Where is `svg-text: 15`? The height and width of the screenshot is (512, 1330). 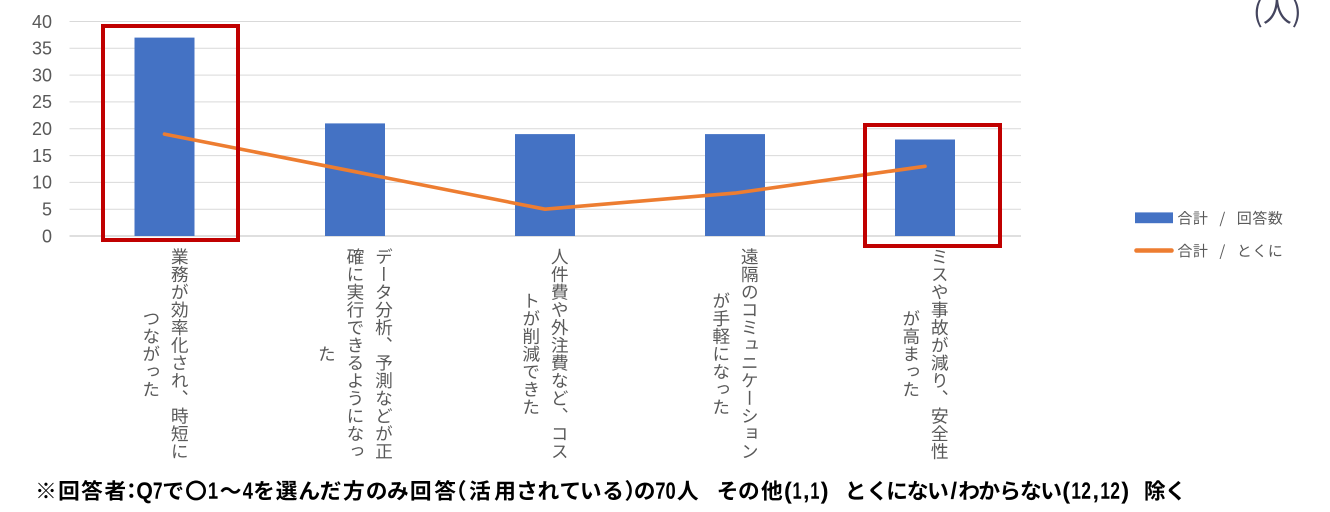 svg-text: 15 is located at coordinates (42, 156).